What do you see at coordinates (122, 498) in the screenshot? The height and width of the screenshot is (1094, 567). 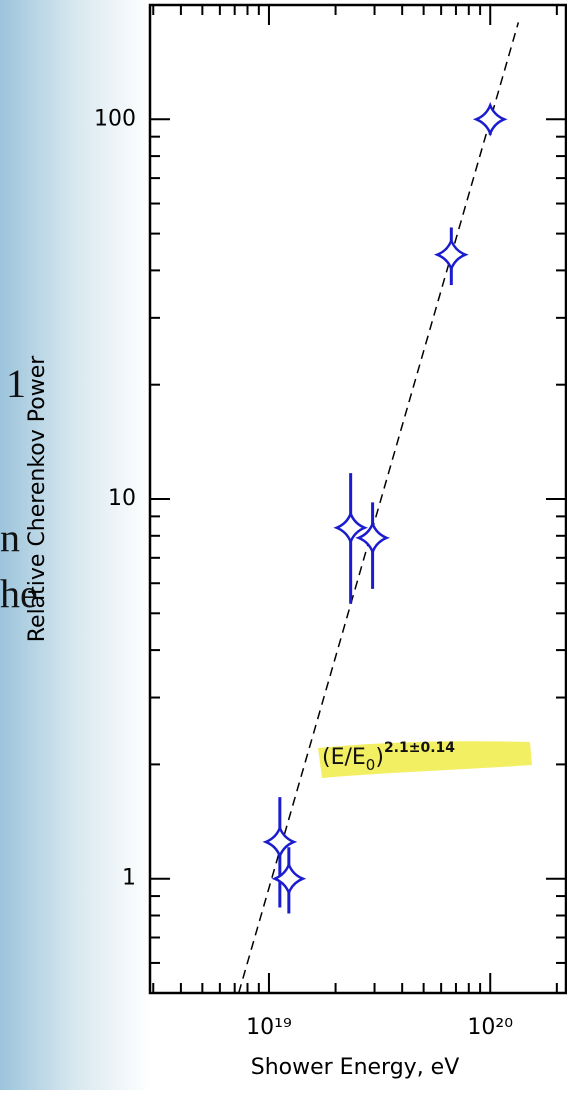 I see `y-tick-label: 10` at bounding box center [122, 498].